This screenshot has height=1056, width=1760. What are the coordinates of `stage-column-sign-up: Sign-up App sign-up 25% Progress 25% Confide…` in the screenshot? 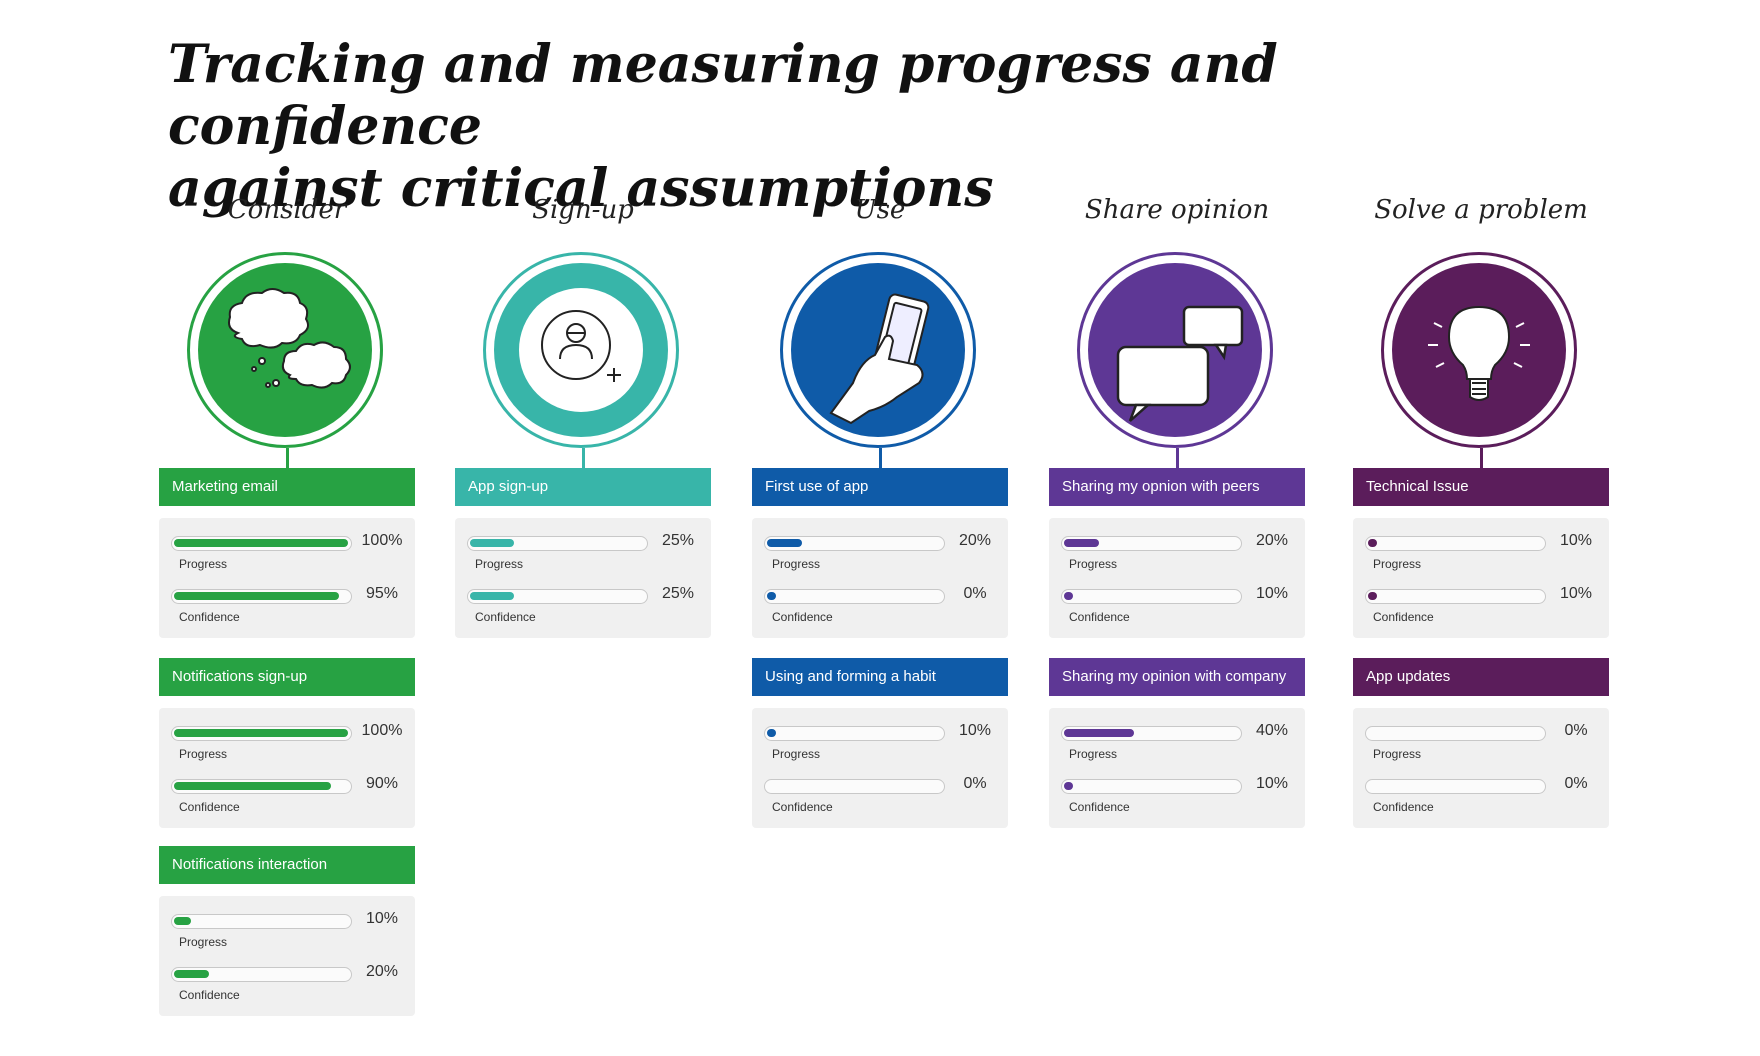 It's located at (583, 414).